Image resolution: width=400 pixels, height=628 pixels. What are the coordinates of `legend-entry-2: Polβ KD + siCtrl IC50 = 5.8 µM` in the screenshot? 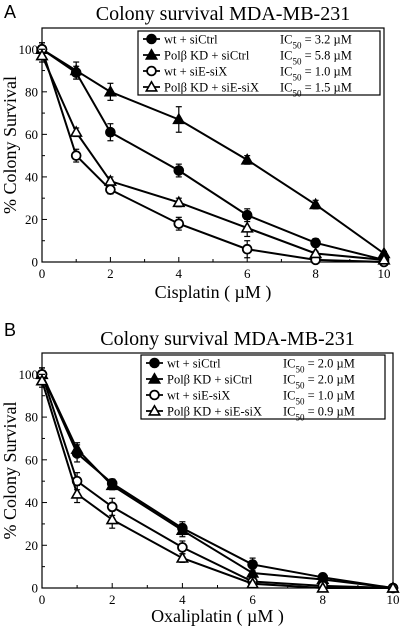 It's located at (247, 57).